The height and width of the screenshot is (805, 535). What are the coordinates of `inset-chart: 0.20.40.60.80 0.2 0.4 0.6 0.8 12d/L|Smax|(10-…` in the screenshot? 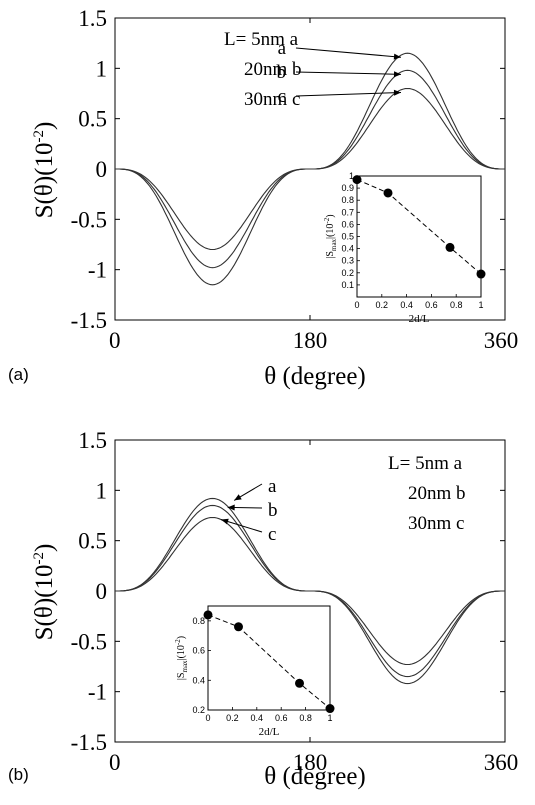 It's located at (254, 671).